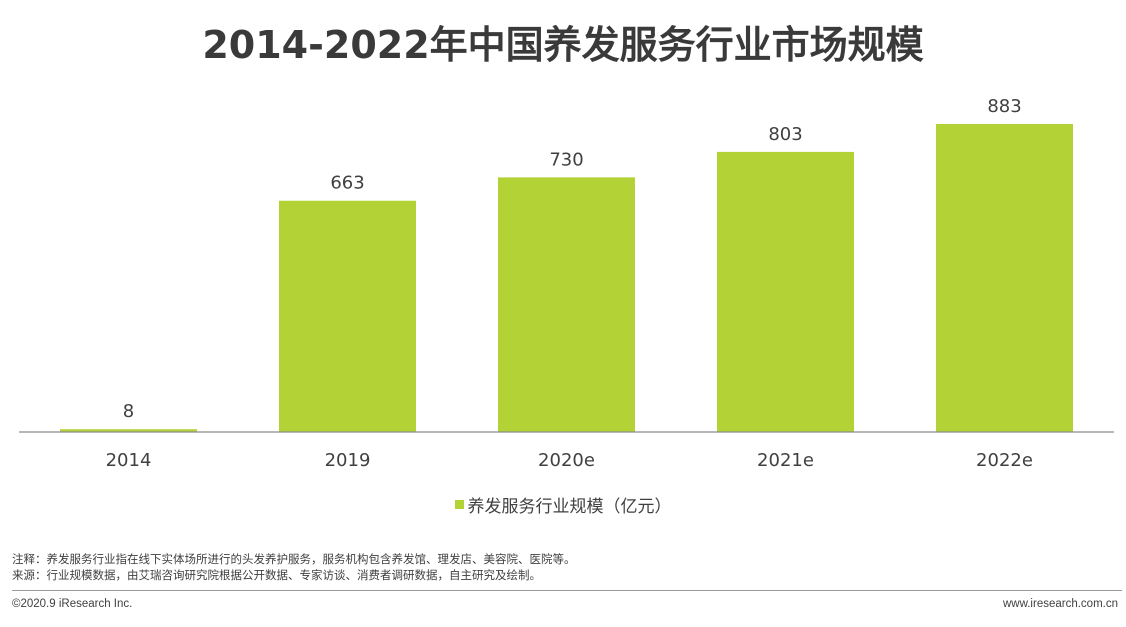 The height and width of the screenshot is (627, 1126). Describe the element at coordinates (72, 604) in the screenshot. I see `copyright: ©2020.9 iResearch Inc.` at that location.